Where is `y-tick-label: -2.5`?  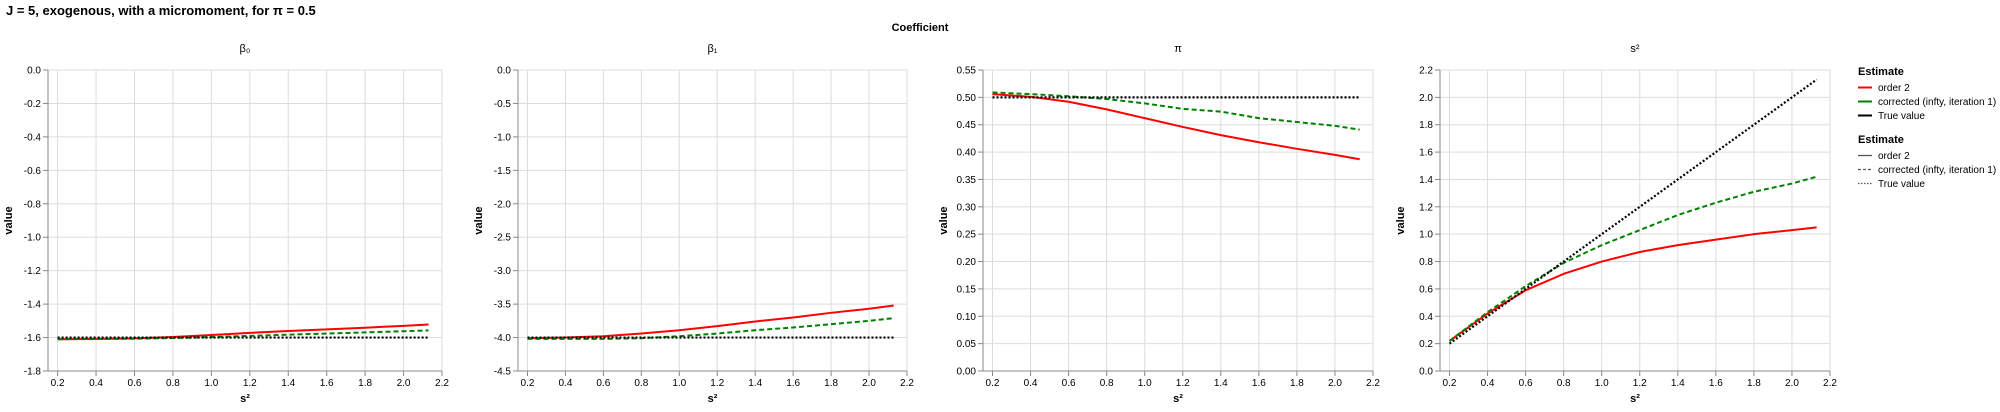 y-tick-label: -2.5 is located at coordinates (503, 238).